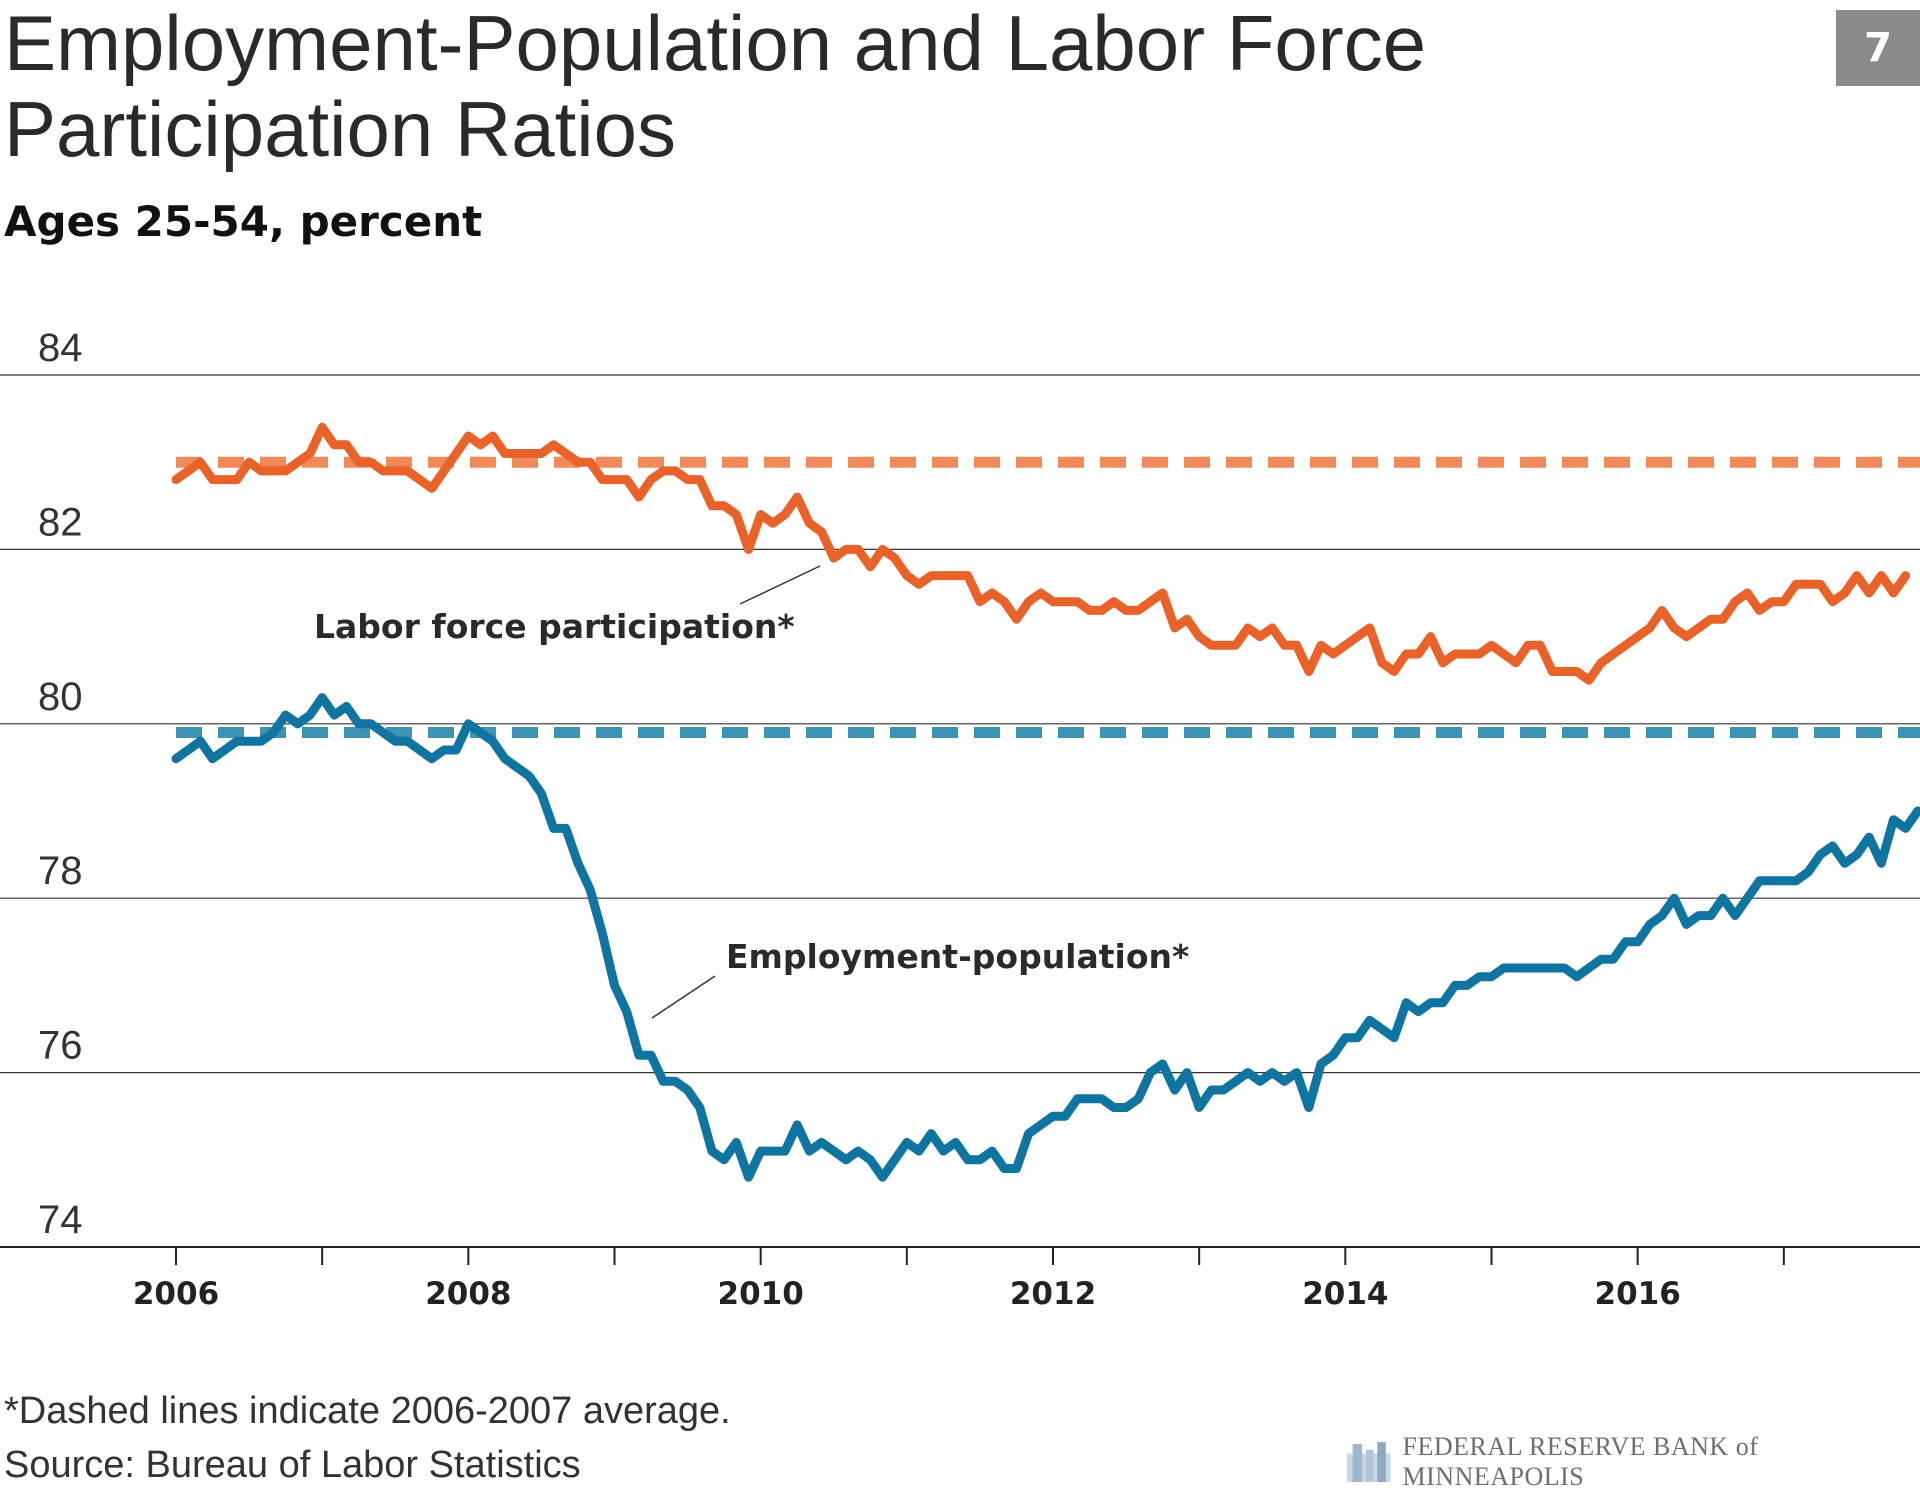 The height and width of the screenshot is (1495, 1920). What do you see at coordinates (60, 1220) in the screenshot?
I see `y-tick-label-74: 74` at bounding box center [60, 1220].